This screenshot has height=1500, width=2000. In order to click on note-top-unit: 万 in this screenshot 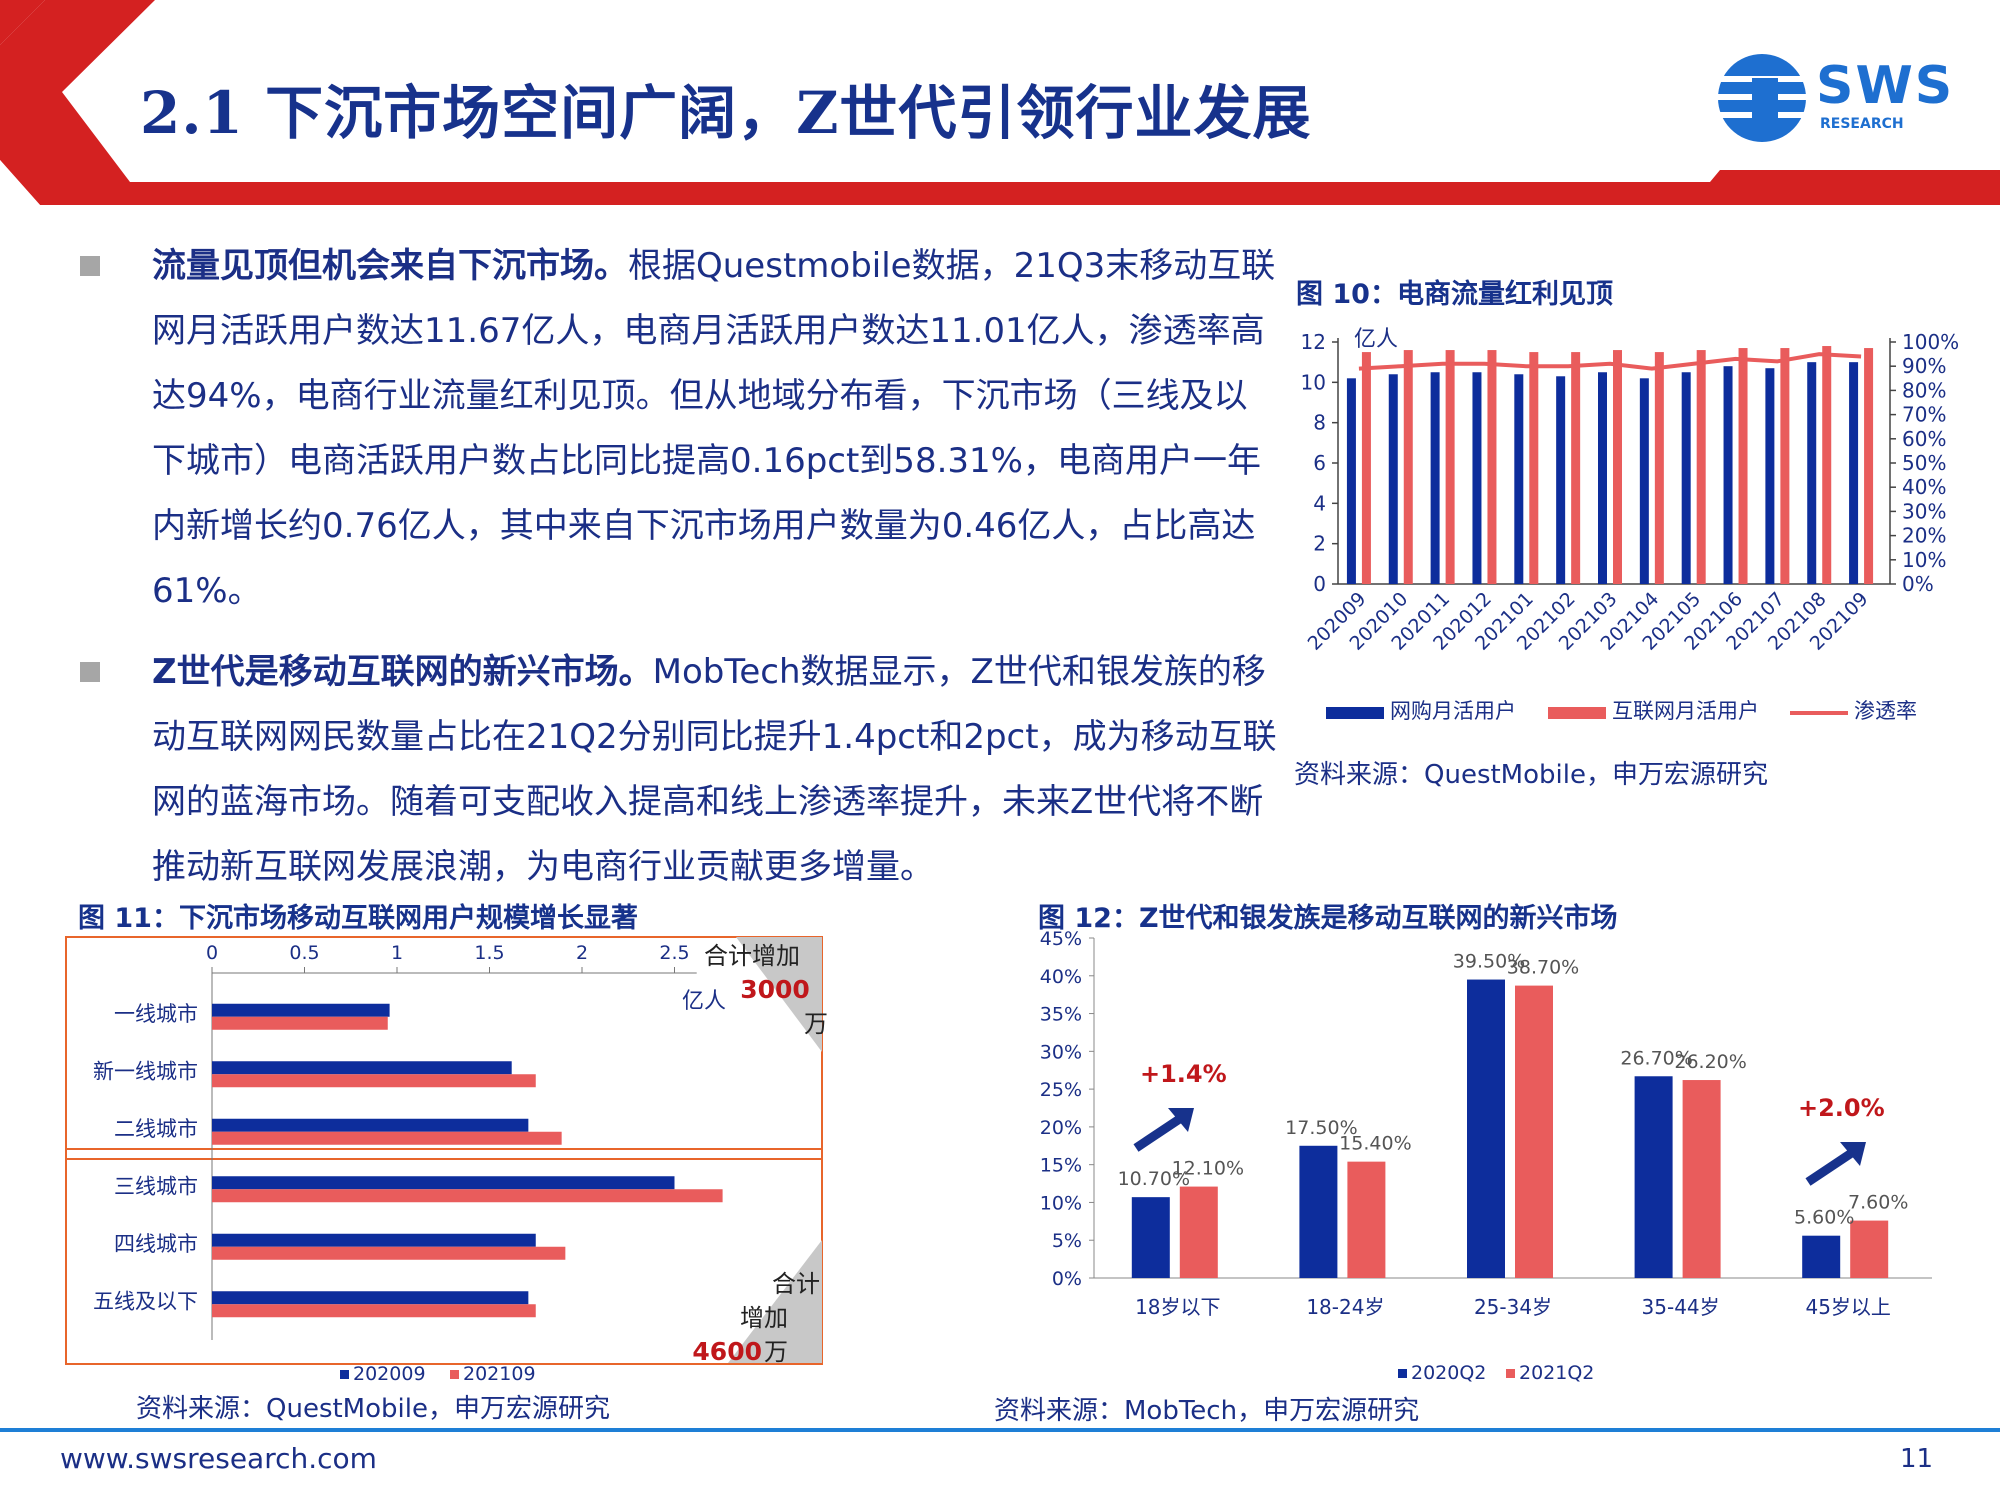, I will do `click(816, 1024)`.